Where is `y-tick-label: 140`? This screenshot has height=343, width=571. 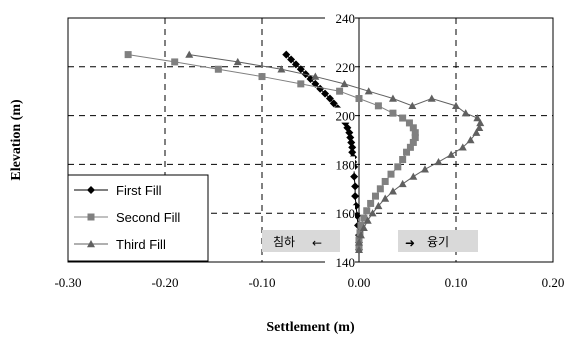
y-tick-label: 140 is located at coordinates (346, 262).